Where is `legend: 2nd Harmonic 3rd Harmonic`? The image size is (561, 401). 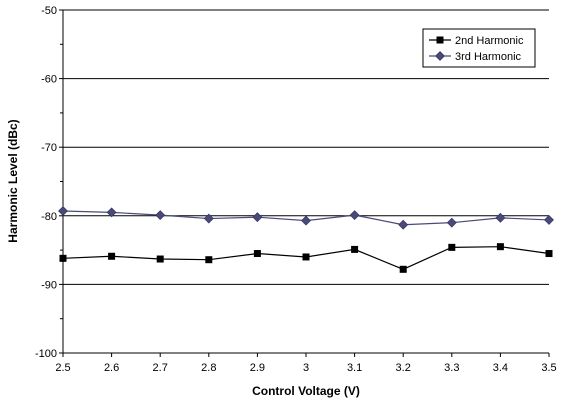
legend: 2nd Harmonic 3rd Harmonic is located at coordinates (479, 48).